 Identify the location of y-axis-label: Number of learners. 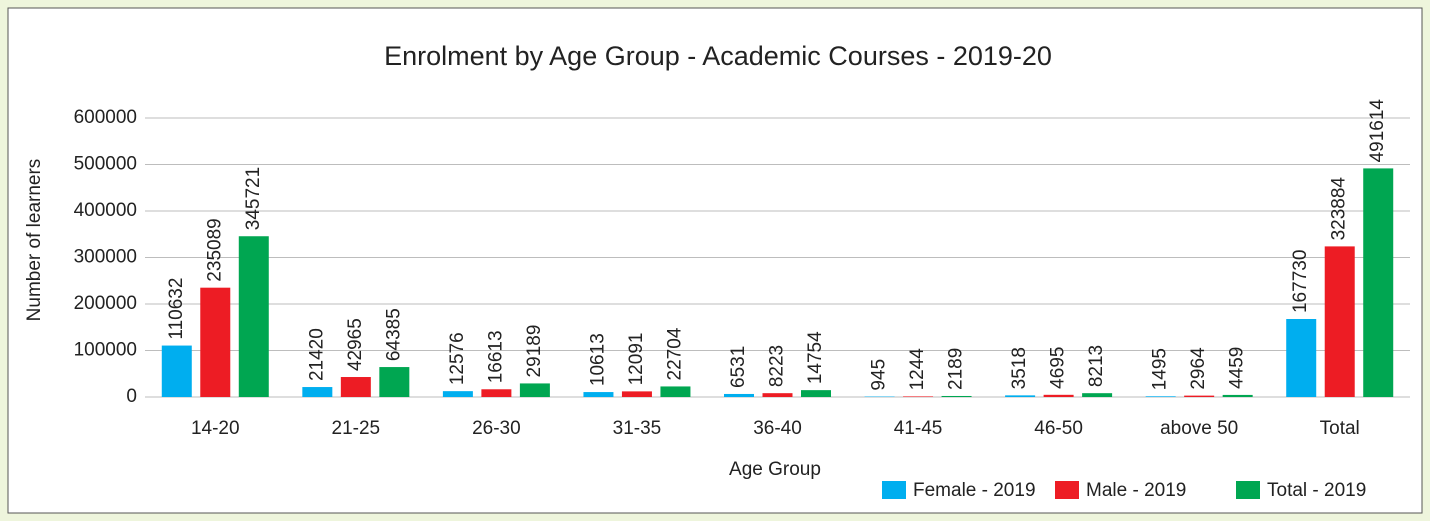
(34, 240).